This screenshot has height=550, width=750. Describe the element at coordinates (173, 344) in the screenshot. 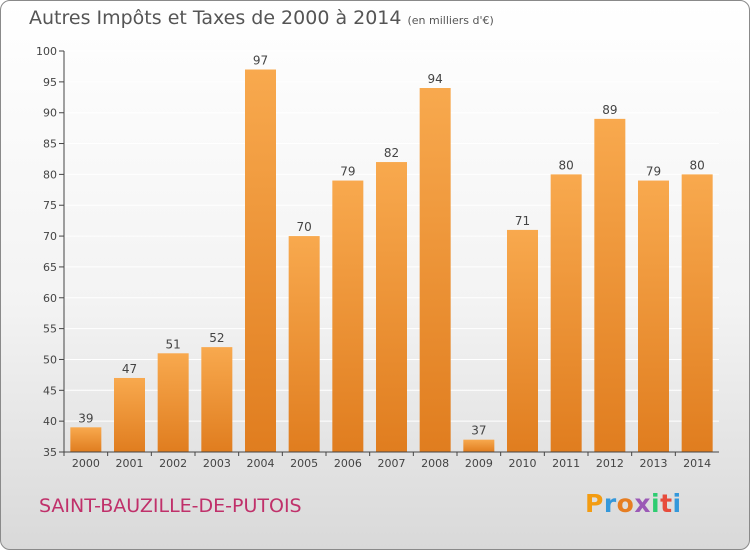

I see `bar-value-label: 51` at that location.